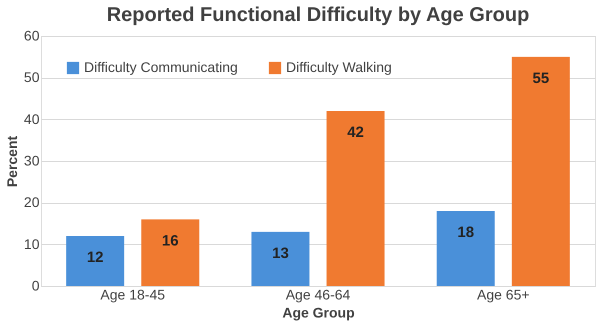 The image size is (607, 333). I want to click on y-tick-label: 20, so click(32, 202).